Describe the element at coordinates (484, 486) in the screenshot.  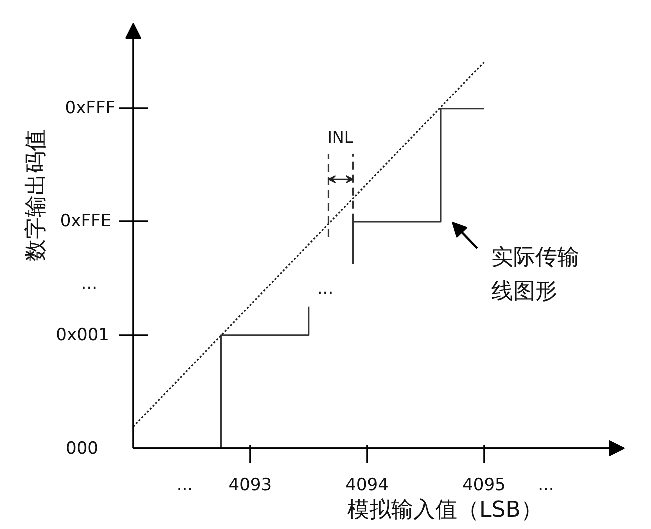
I see `x-tick-label: 4095` at that location.